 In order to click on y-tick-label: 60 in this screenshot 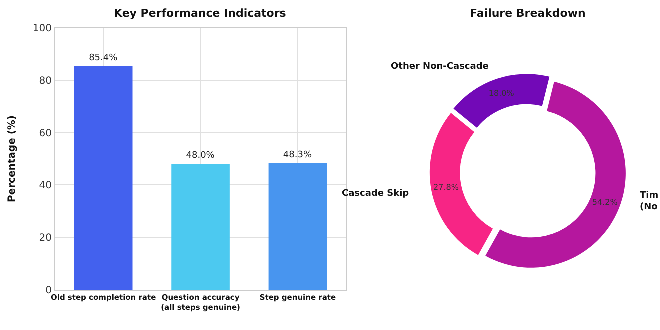, I will do `click(45, 134)`.